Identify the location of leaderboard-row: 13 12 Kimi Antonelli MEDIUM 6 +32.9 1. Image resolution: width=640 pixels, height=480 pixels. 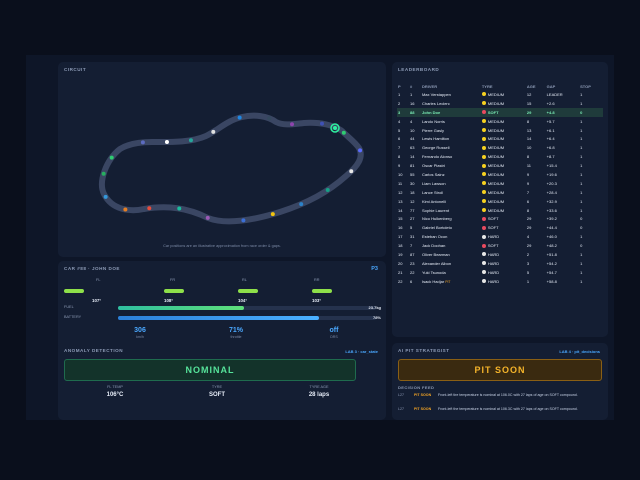
(500, 201).